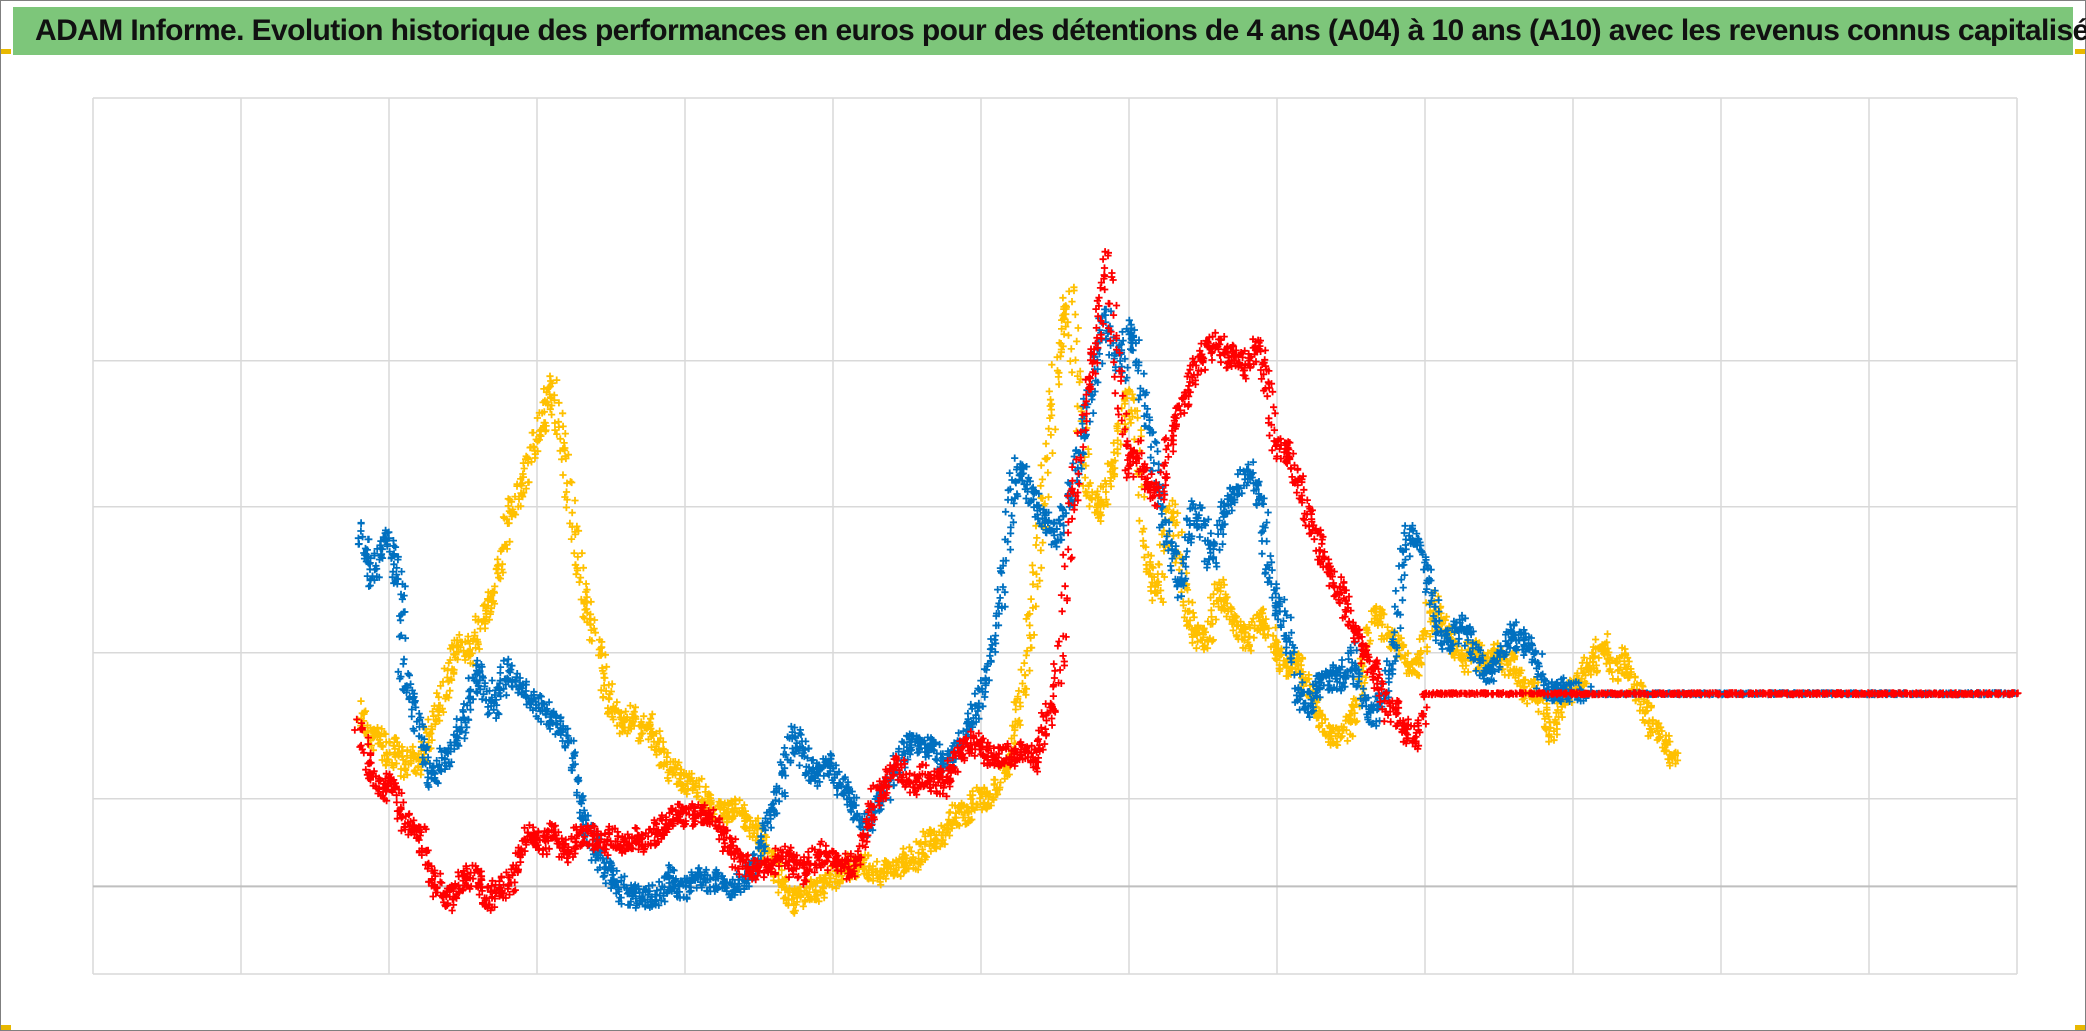  Describe the element at coordinates (6, 51) in the screenshot. I see `corner-mark-top-left` at that location.